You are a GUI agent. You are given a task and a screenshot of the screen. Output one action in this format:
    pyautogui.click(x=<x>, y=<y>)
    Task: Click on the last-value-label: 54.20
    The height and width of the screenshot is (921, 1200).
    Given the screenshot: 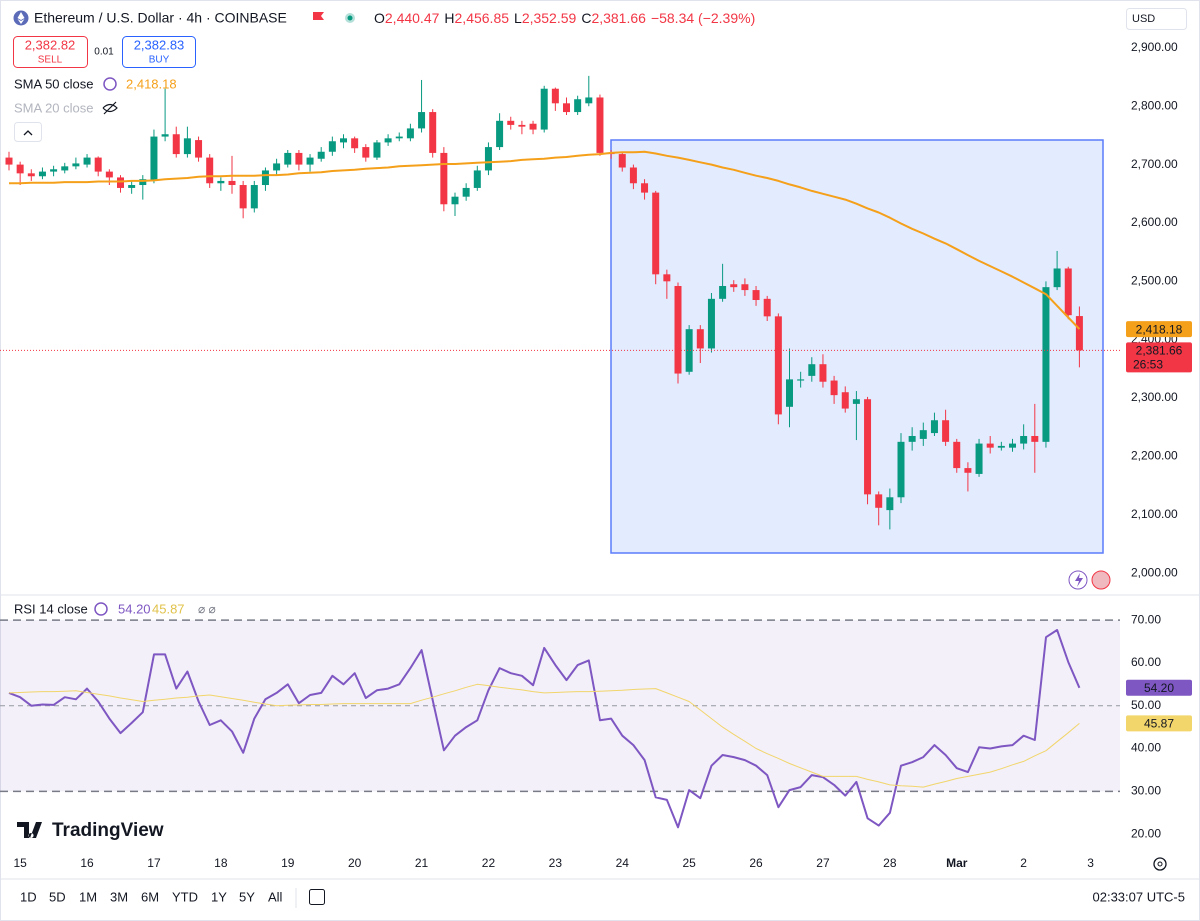 What is the action you would take?
    pyautogui.click(x=1159, y=688)
    